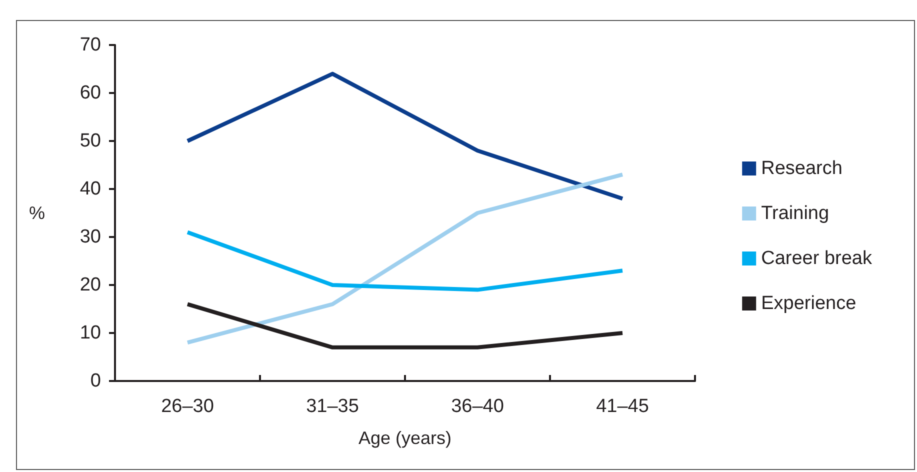 The height and width of the screenshot is (472, 917). What do you see at coordinates (801, 168) in the screenshot?
I see `legend-label: Research` at bounding box center [801, 168].